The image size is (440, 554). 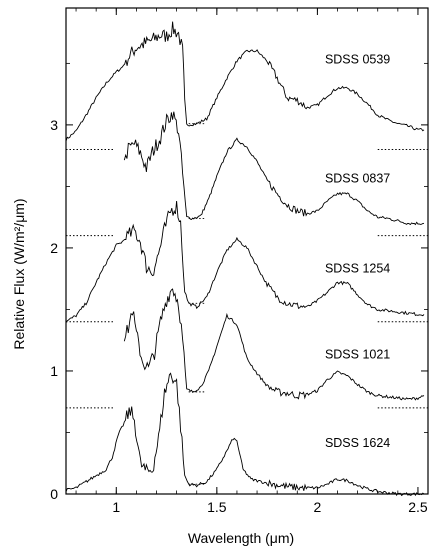 What do you see at coordinates (54, 125) in the screenshot?
I see `y-tick-label: 3` at bounding box center [54, 125].